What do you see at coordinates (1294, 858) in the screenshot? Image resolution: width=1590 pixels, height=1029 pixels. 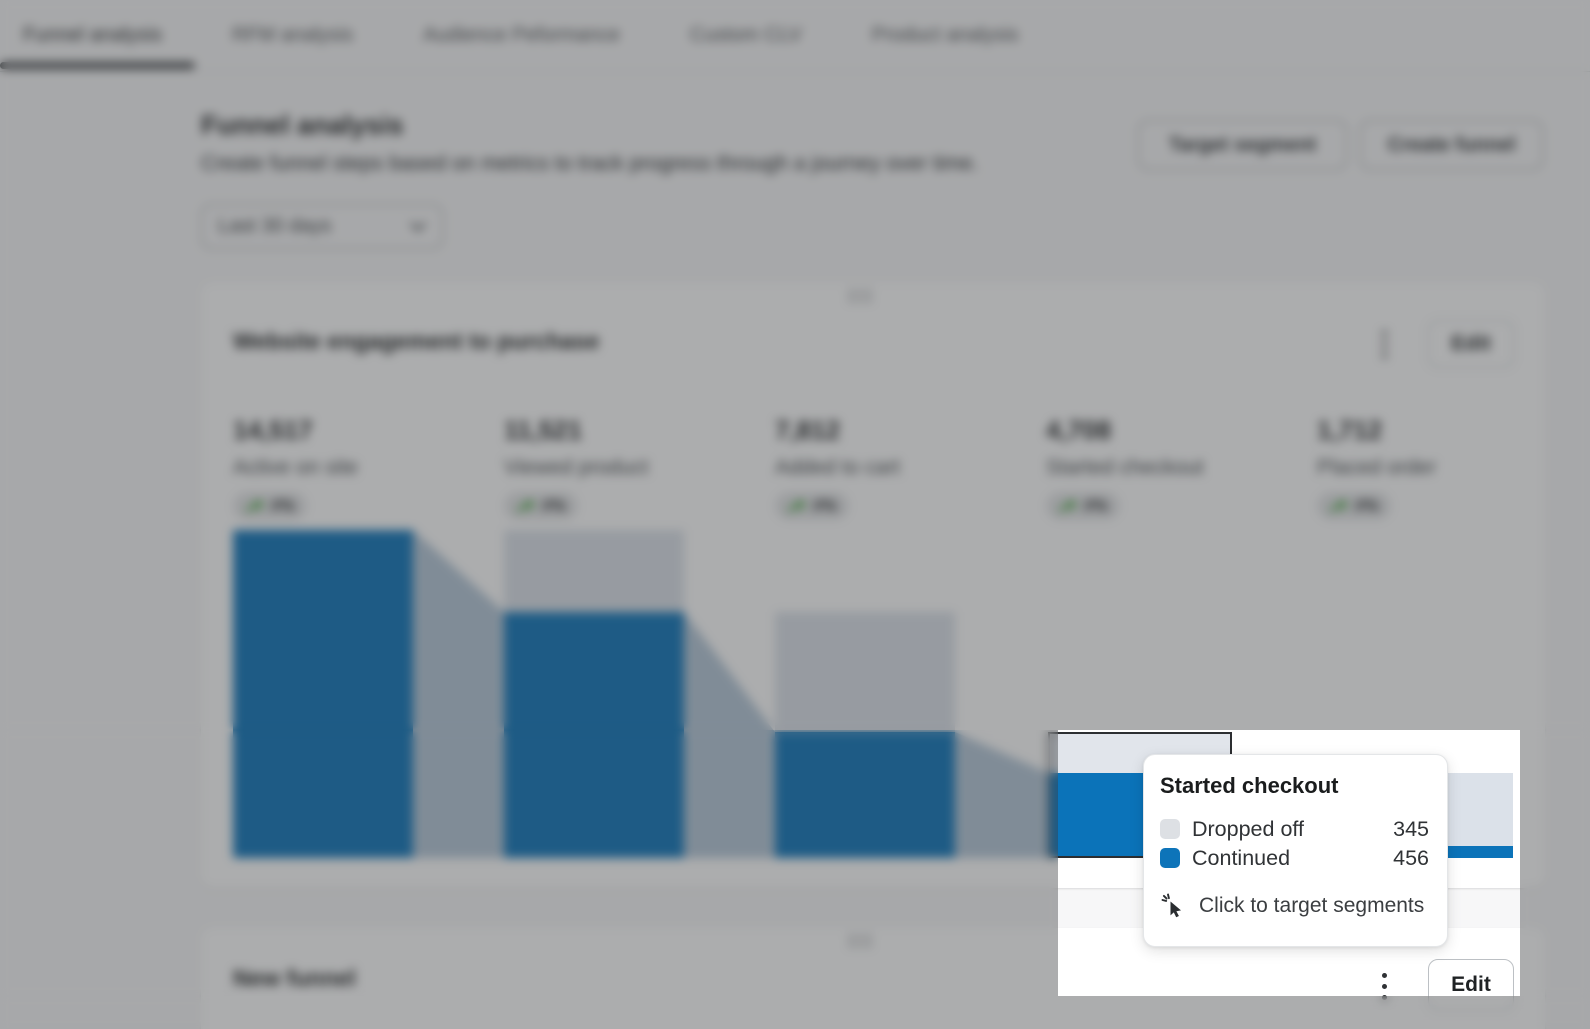 I see `tooltip-row-continued: Continued 456` at bounding box center [1294, 858].